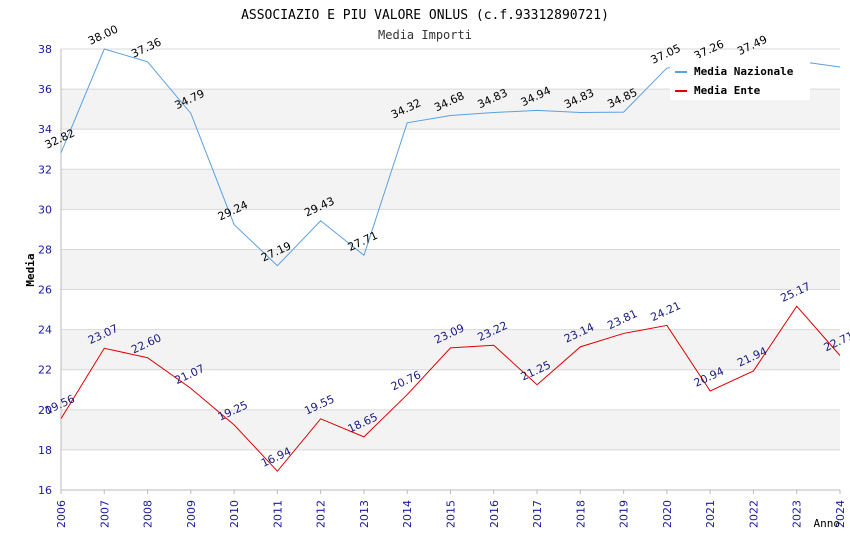 The width and height of the screenshot is (850, 550). Describe the element at coordinates (45, 330) in the screenshot. I see `y-tick-label: 24` at that location.